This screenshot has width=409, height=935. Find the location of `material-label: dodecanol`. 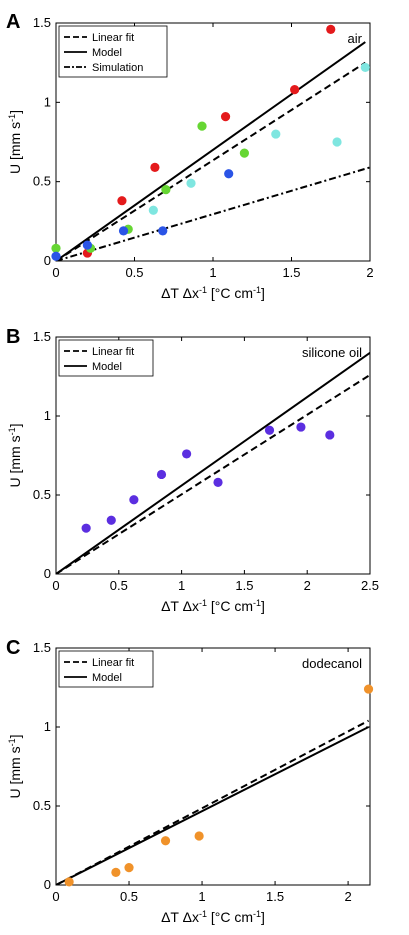

material-label: dodecanol is located at coordinates (332, 663).